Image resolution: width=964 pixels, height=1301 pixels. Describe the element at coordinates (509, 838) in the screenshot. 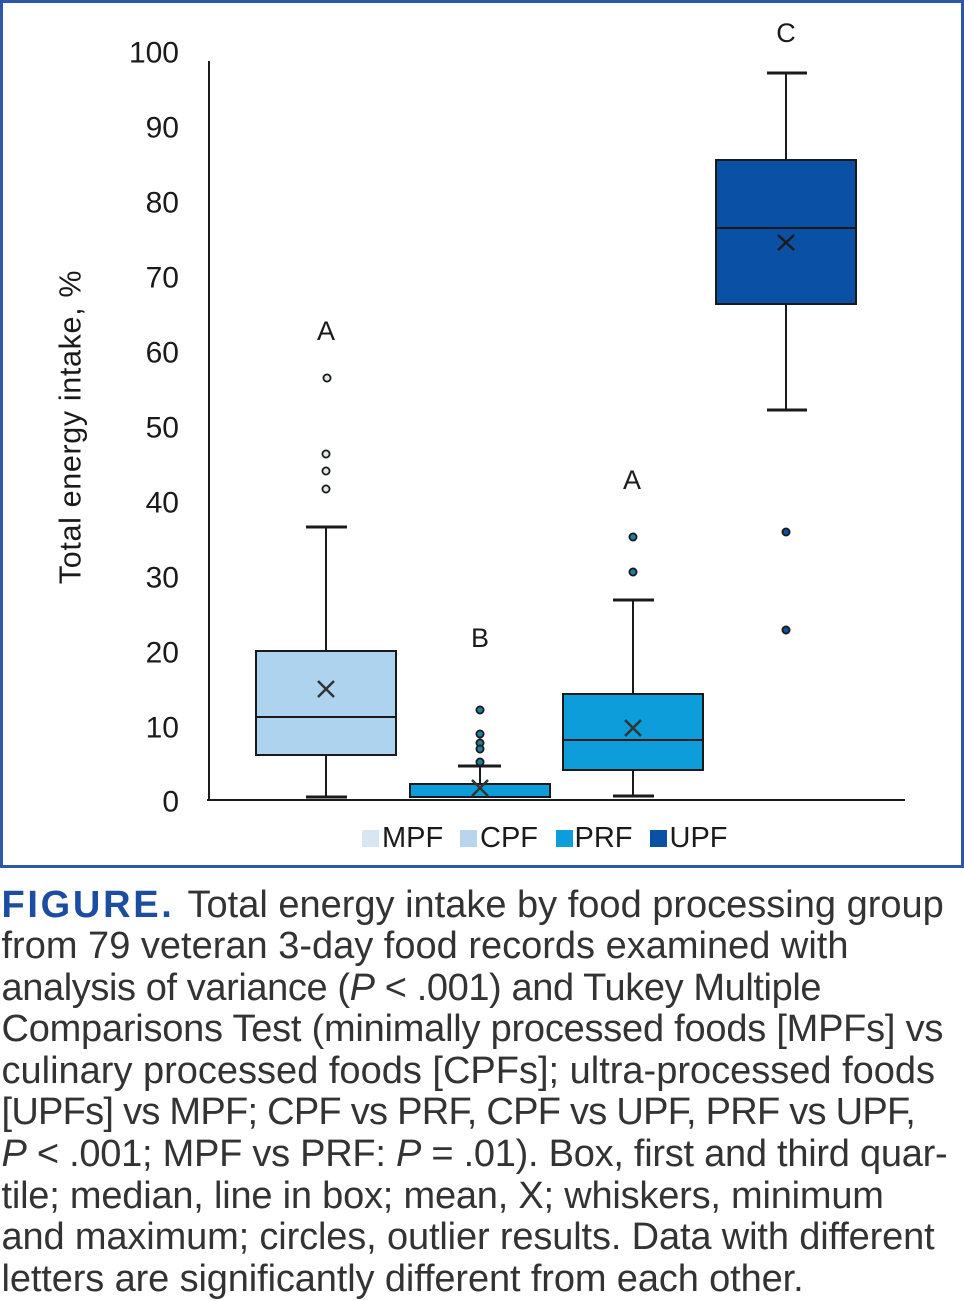

I see `svg-text: CPF` at that location.